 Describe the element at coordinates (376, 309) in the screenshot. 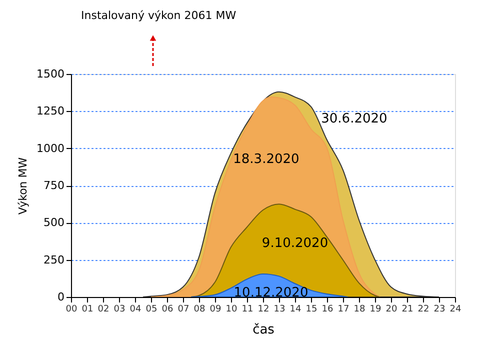

I see `x-tick-label: 19` at that location.